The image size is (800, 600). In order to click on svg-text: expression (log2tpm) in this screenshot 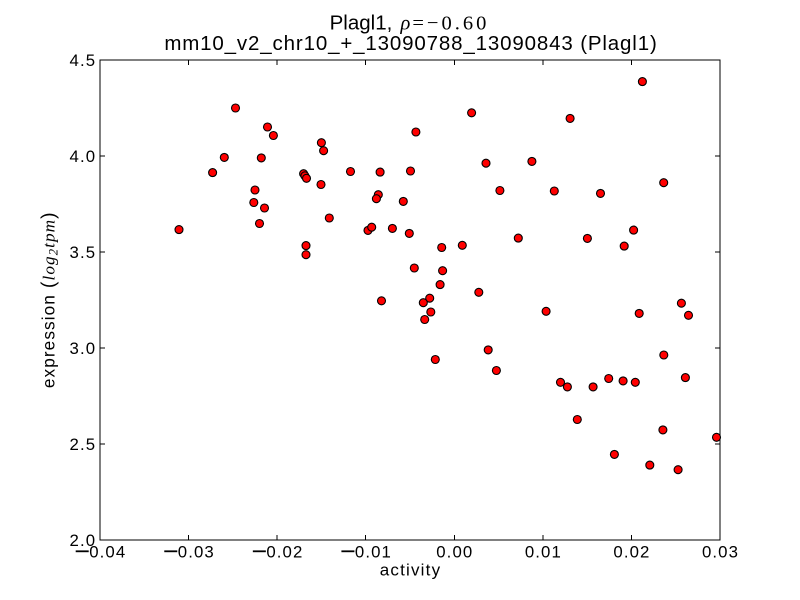, I will do `click(49, 299)`.